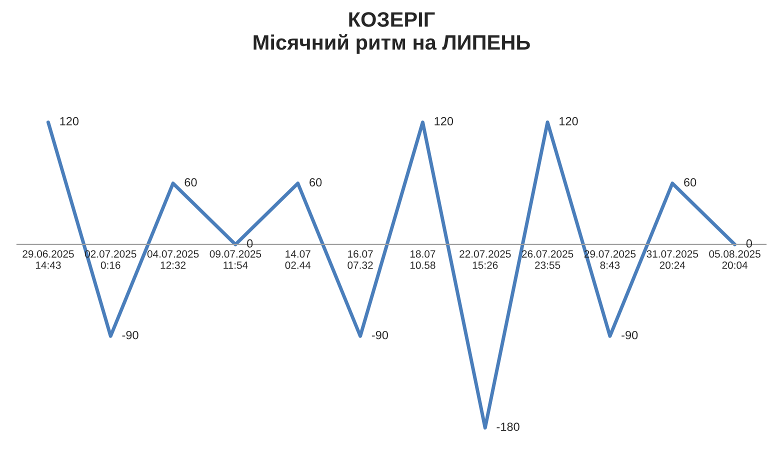  What do you see at coordinates (423, 259) in the screenshot?
I see `x-tick-label: 18.07 10.58` at bounding box center [423, 259].